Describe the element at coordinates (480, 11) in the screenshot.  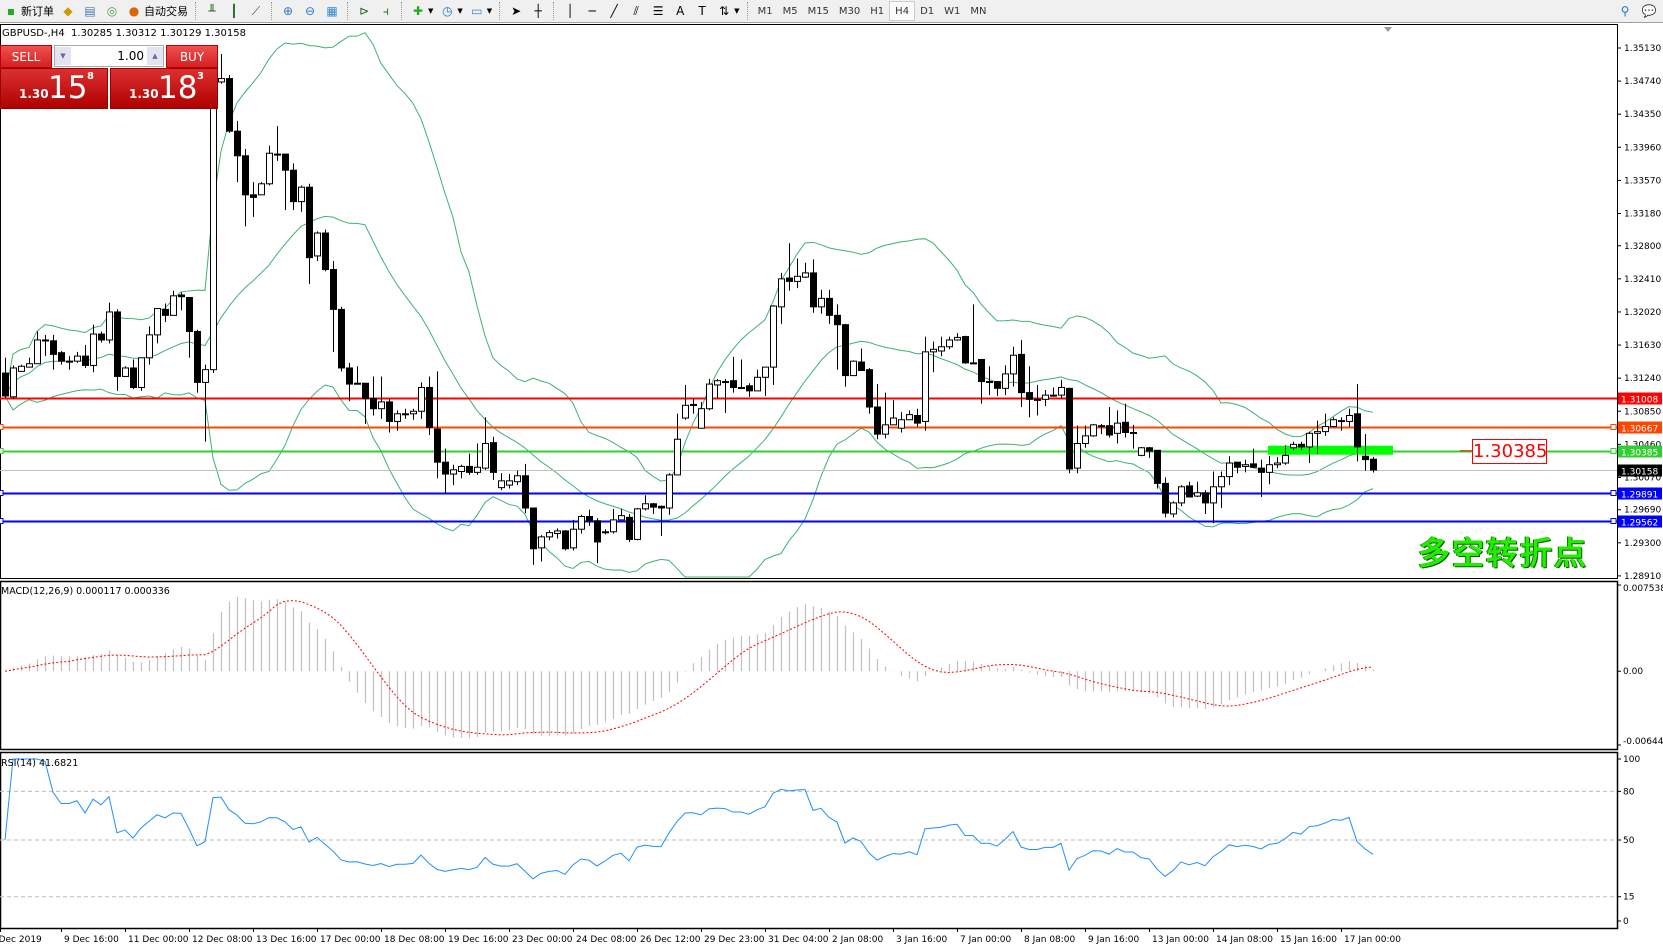
I see `templates-button: ▭ ▼` at that location.